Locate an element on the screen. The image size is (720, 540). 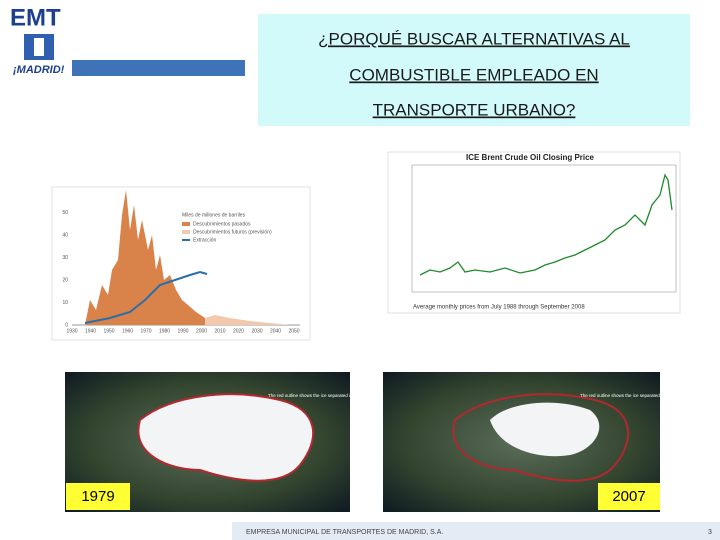
y-label: 10 is located at coordinates (65, 303).